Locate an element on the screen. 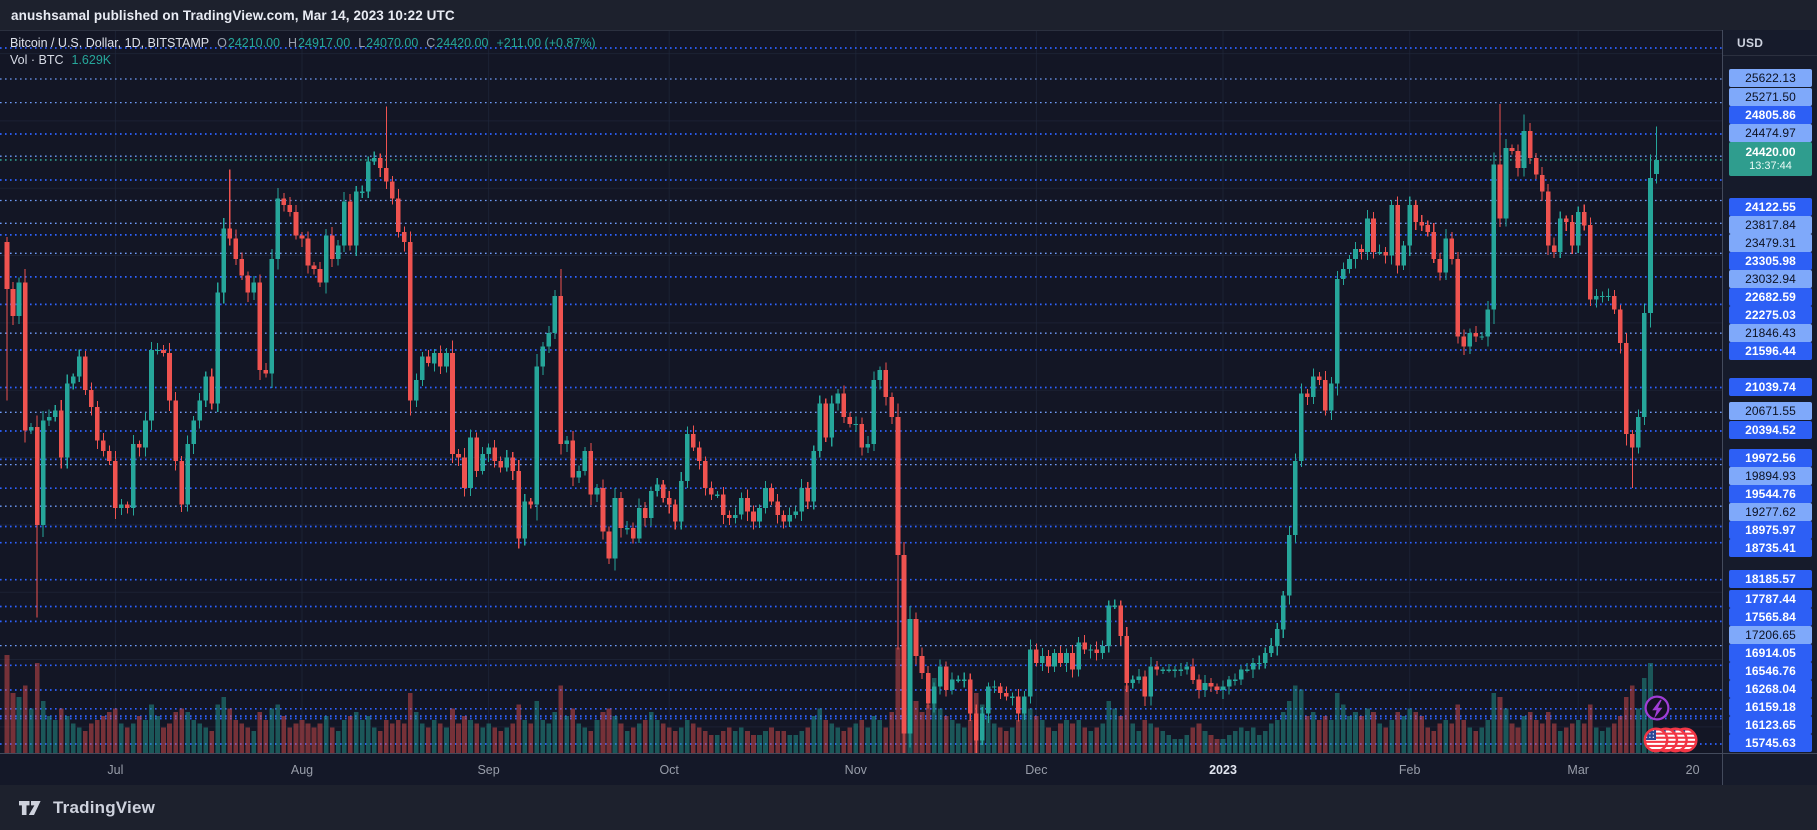 This screenshot has width=1817, height=830. price-axis-label: 21846.43 is located at coordinates (1770, 333).